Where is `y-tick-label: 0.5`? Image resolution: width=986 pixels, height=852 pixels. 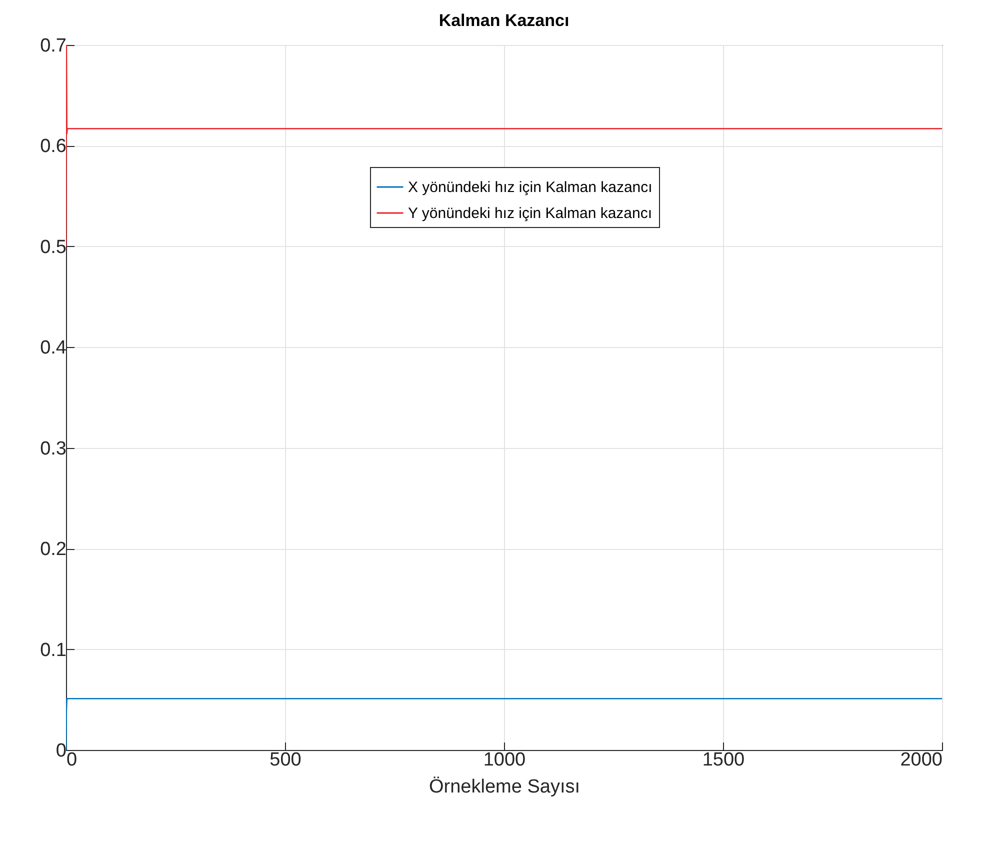
y-tick-label: 0.5 is located at coordinates (53, 247).